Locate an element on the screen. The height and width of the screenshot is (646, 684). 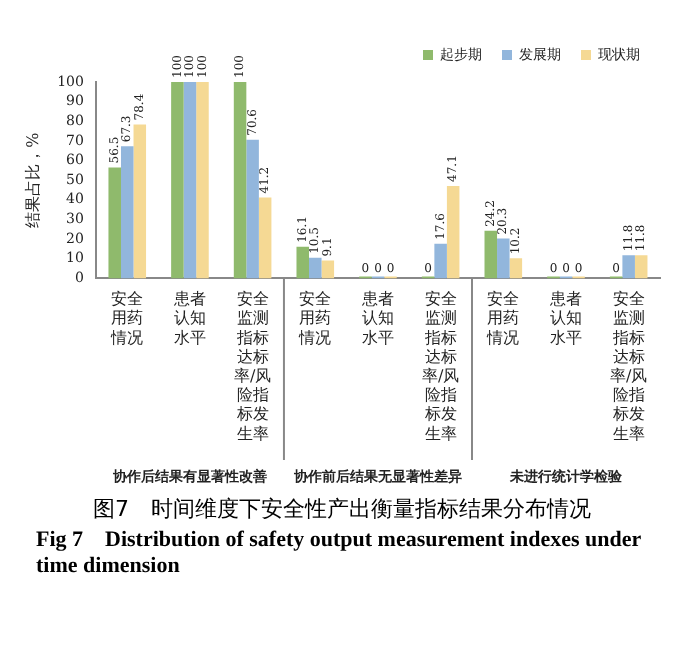
text: Fig 7 Distribution of safety output measurement indexes under time dimension is located at coordinates (338, 554).